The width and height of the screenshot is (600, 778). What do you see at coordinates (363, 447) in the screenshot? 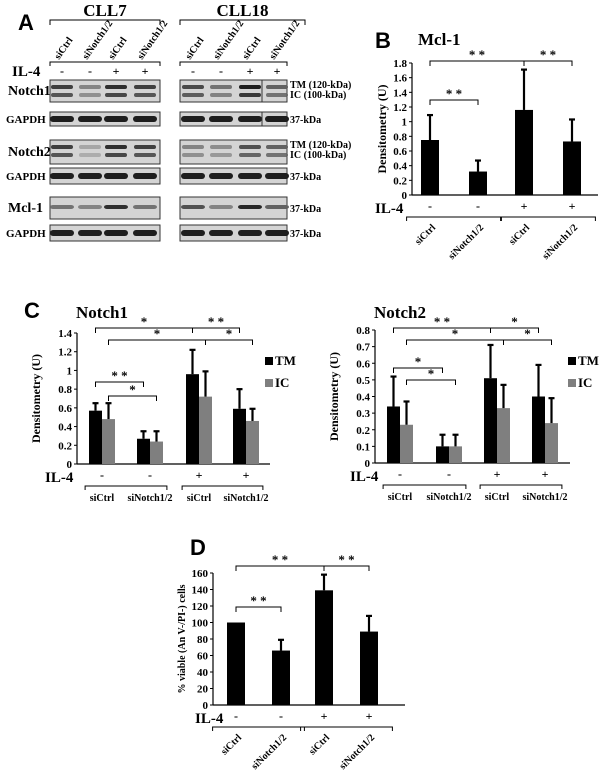
I see `y-tick-label: 0.1` at bounding box center [363, 447].